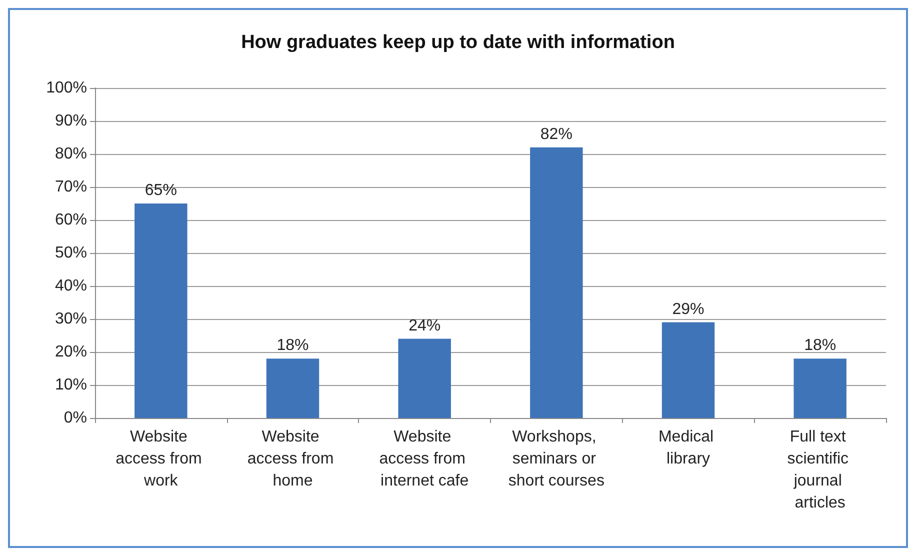  I want to click on data-label: 65%, so click(160, 190).